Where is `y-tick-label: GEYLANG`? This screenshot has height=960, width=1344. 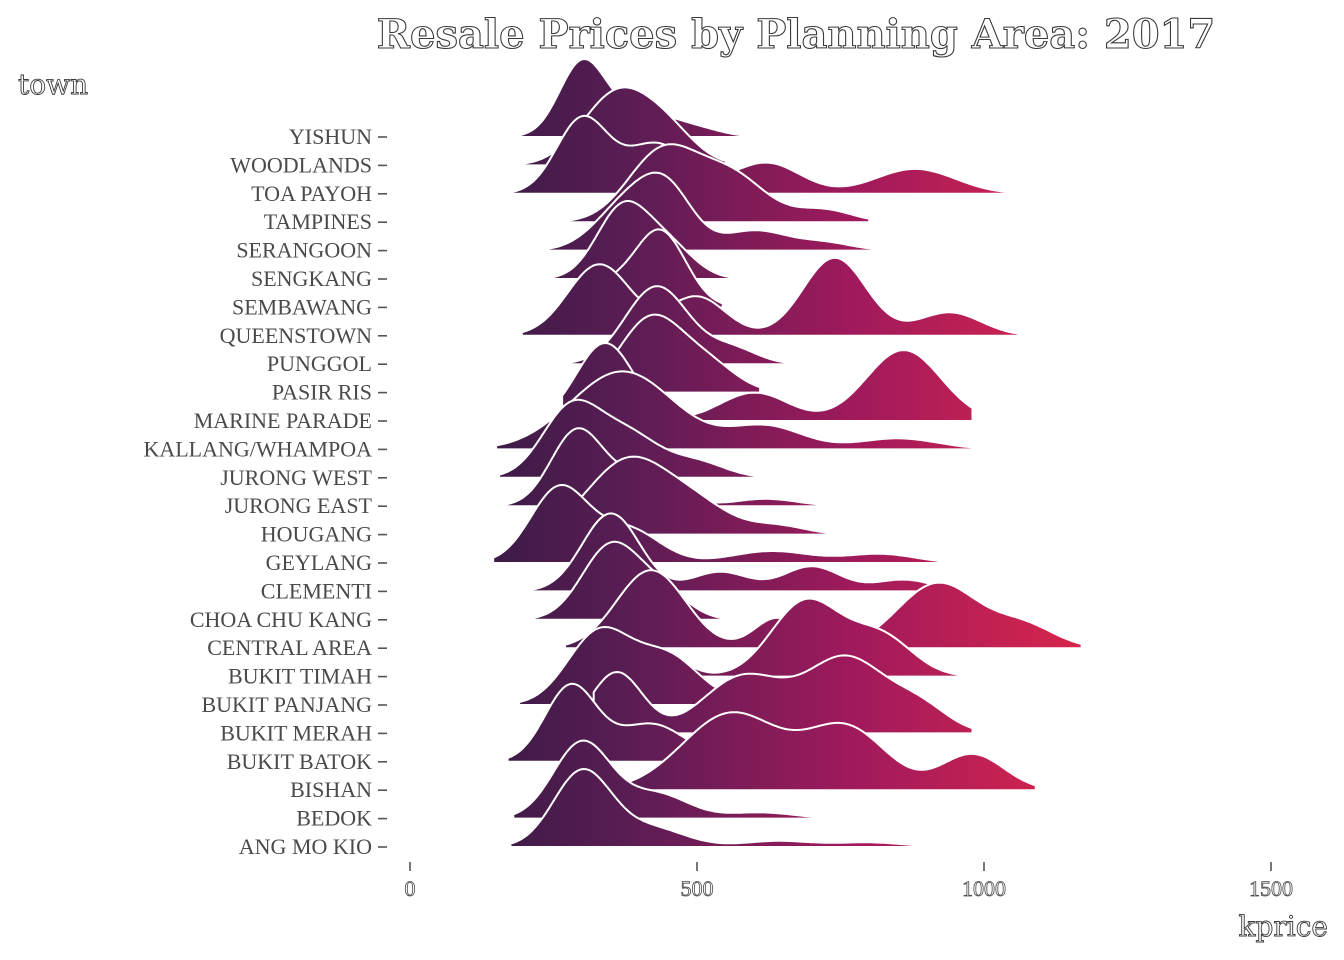
y-tick-label: GEYLANG is located at coordinates (319, 562).